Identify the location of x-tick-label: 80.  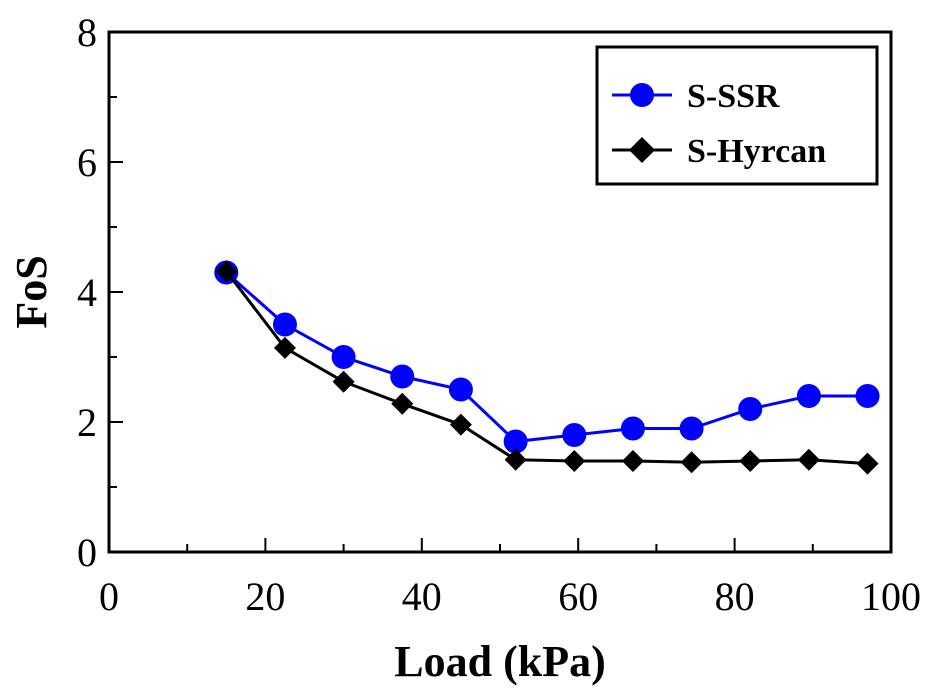
(735, 596).